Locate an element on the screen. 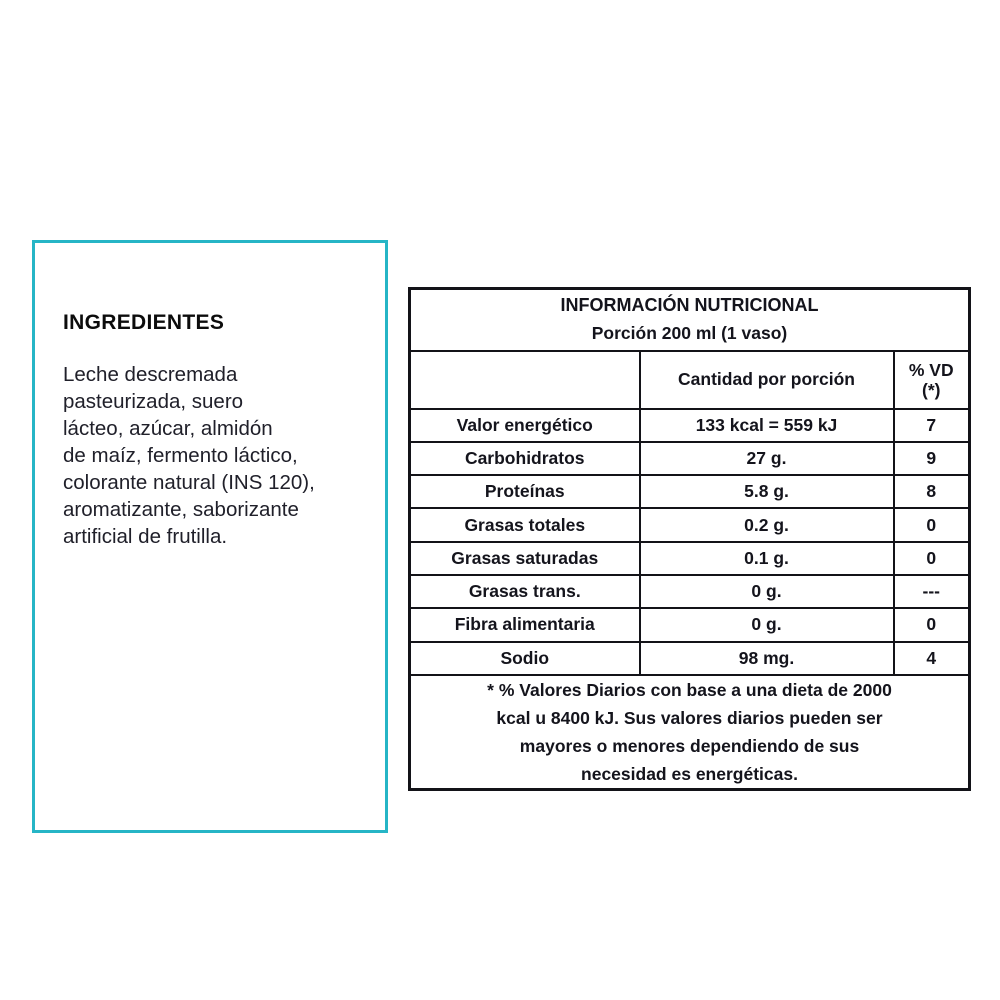 The height and width of the screenshot is (1000, 1000). nutrient-amount: 133 kcal = 559 kJ is located at coordinates (766, 425).